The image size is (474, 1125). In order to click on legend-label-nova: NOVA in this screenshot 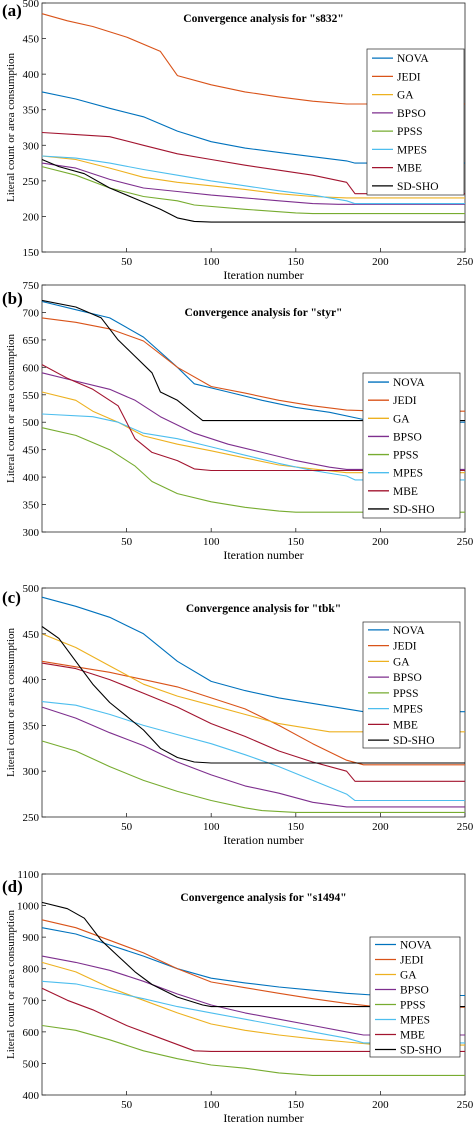, I will do `click(409, 383)`.